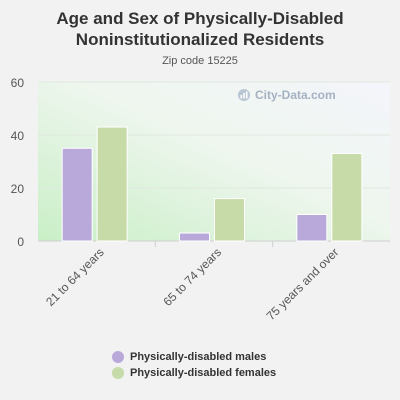  I want to click on x-tick-label: 65 to 74 years, so click(192, 277).